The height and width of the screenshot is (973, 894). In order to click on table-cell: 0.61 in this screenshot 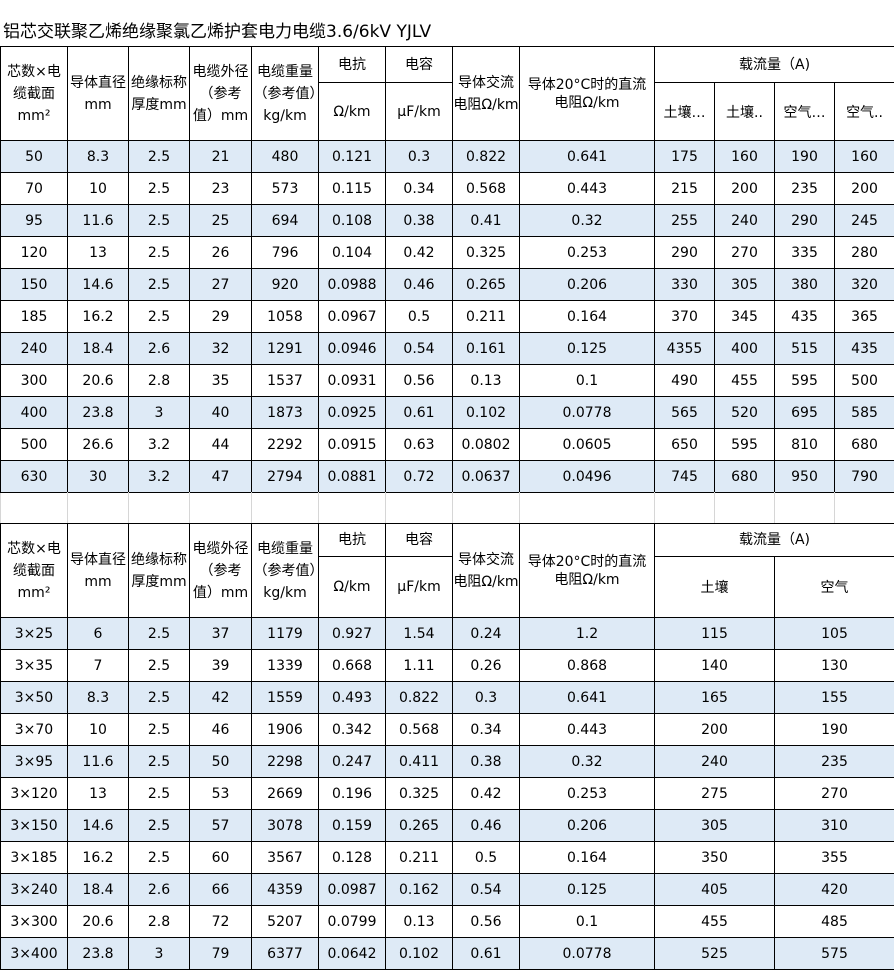, I will do `click(419, 412)`.